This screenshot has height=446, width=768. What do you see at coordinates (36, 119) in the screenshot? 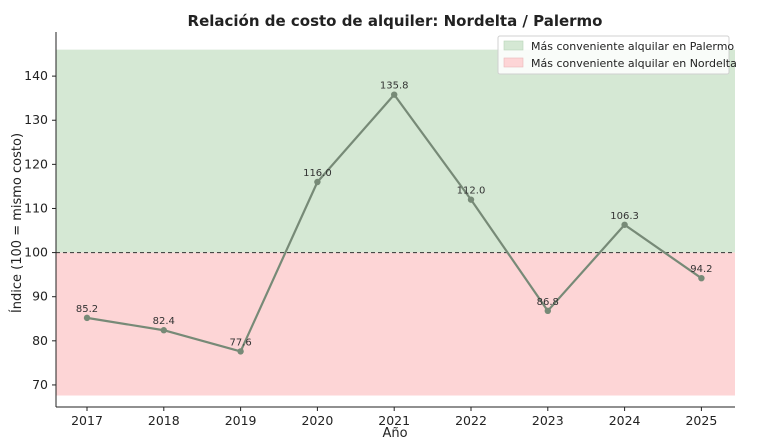
I see `y-tick-label-130: 130` at bounding box center [36, 119].